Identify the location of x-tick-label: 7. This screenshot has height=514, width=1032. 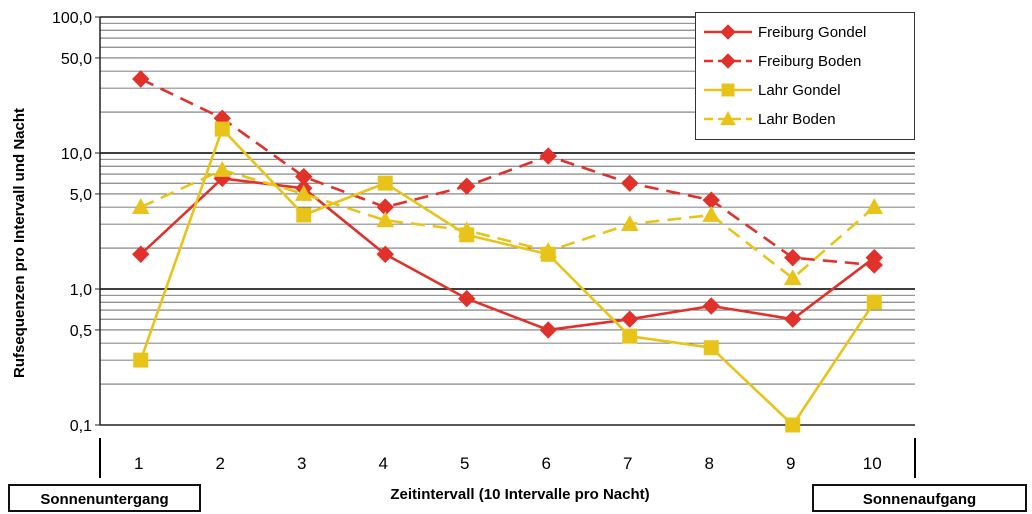
(627, 463).